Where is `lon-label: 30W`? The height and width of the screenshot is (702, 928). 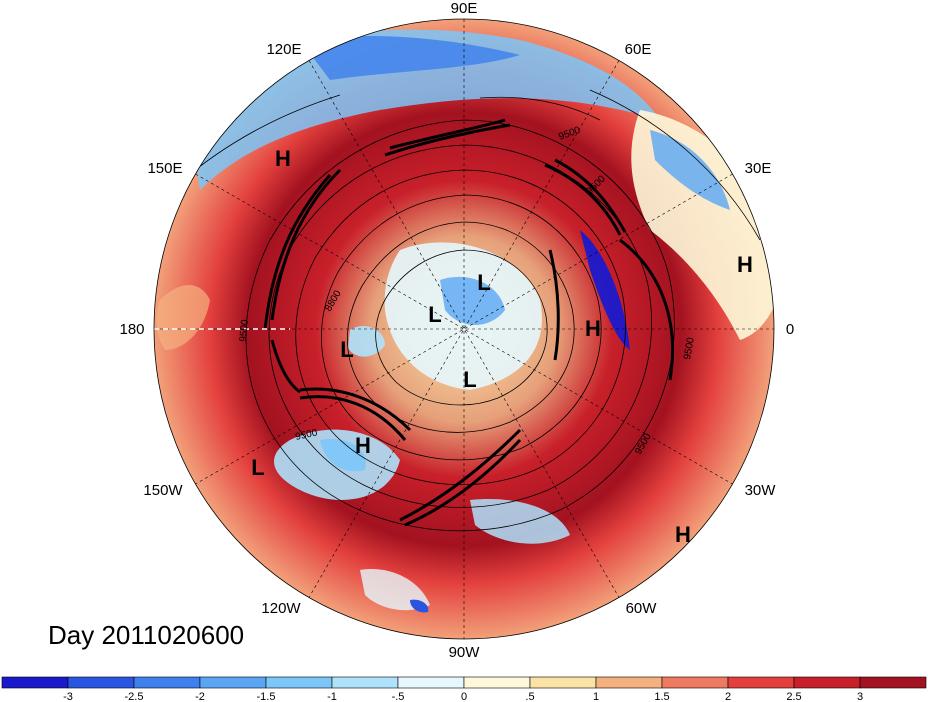
lon-label: 30W is located at coordinates (761, 490).